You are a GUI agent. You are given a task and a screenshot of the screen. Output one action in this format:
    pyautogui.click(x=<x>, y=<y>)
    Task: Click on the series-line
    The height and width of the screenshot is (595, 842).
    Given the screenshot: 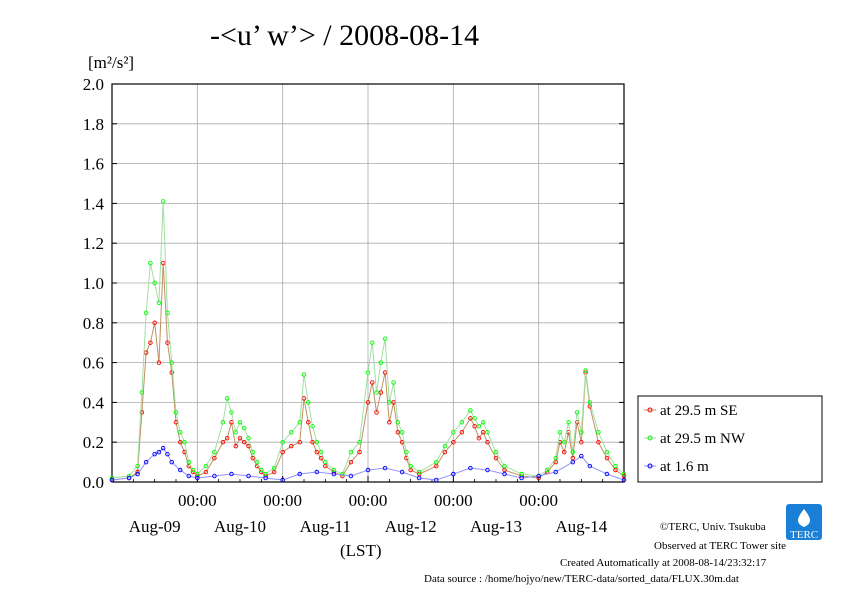 What is the action you would take?
    pyautogui.click(x=368, y=464)
    